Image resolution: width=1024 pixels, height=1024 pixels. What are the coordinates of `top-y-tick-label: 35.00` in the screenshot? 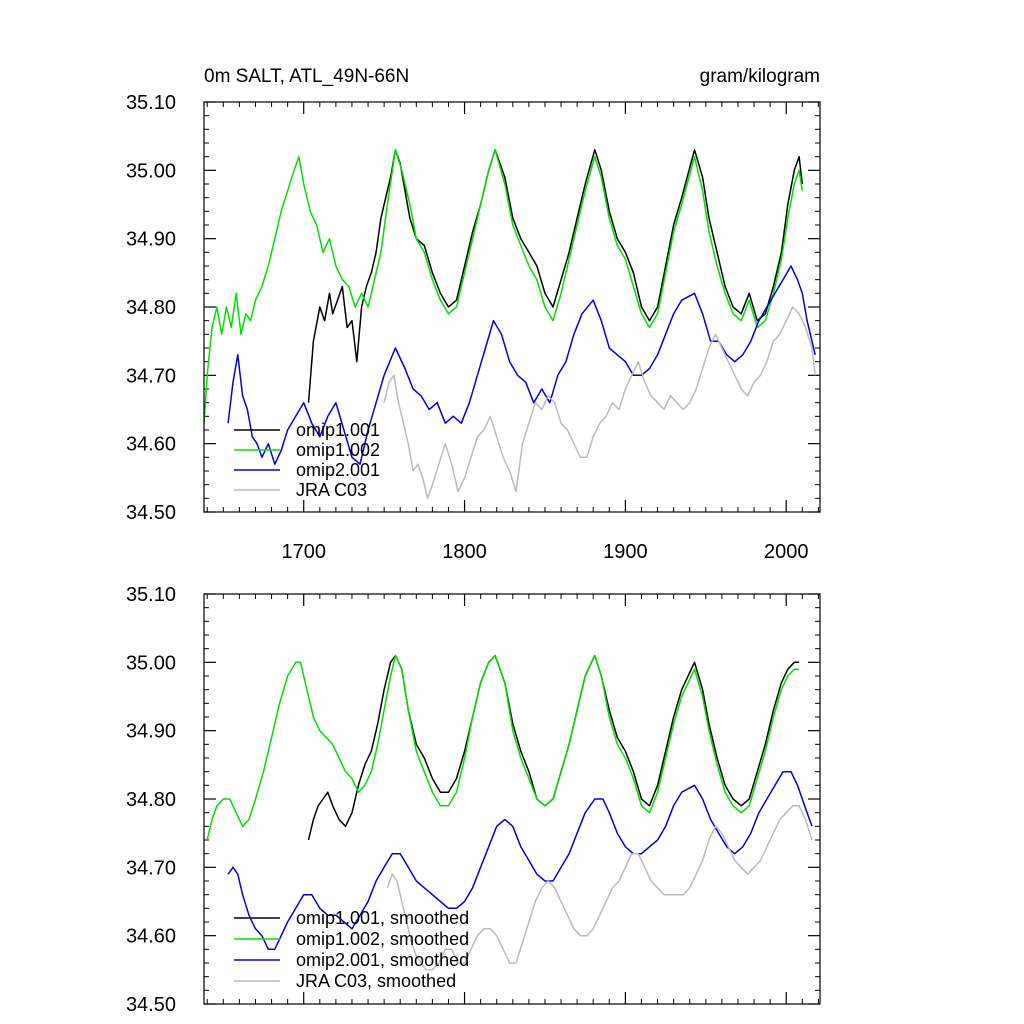 It's located at (151, 171).